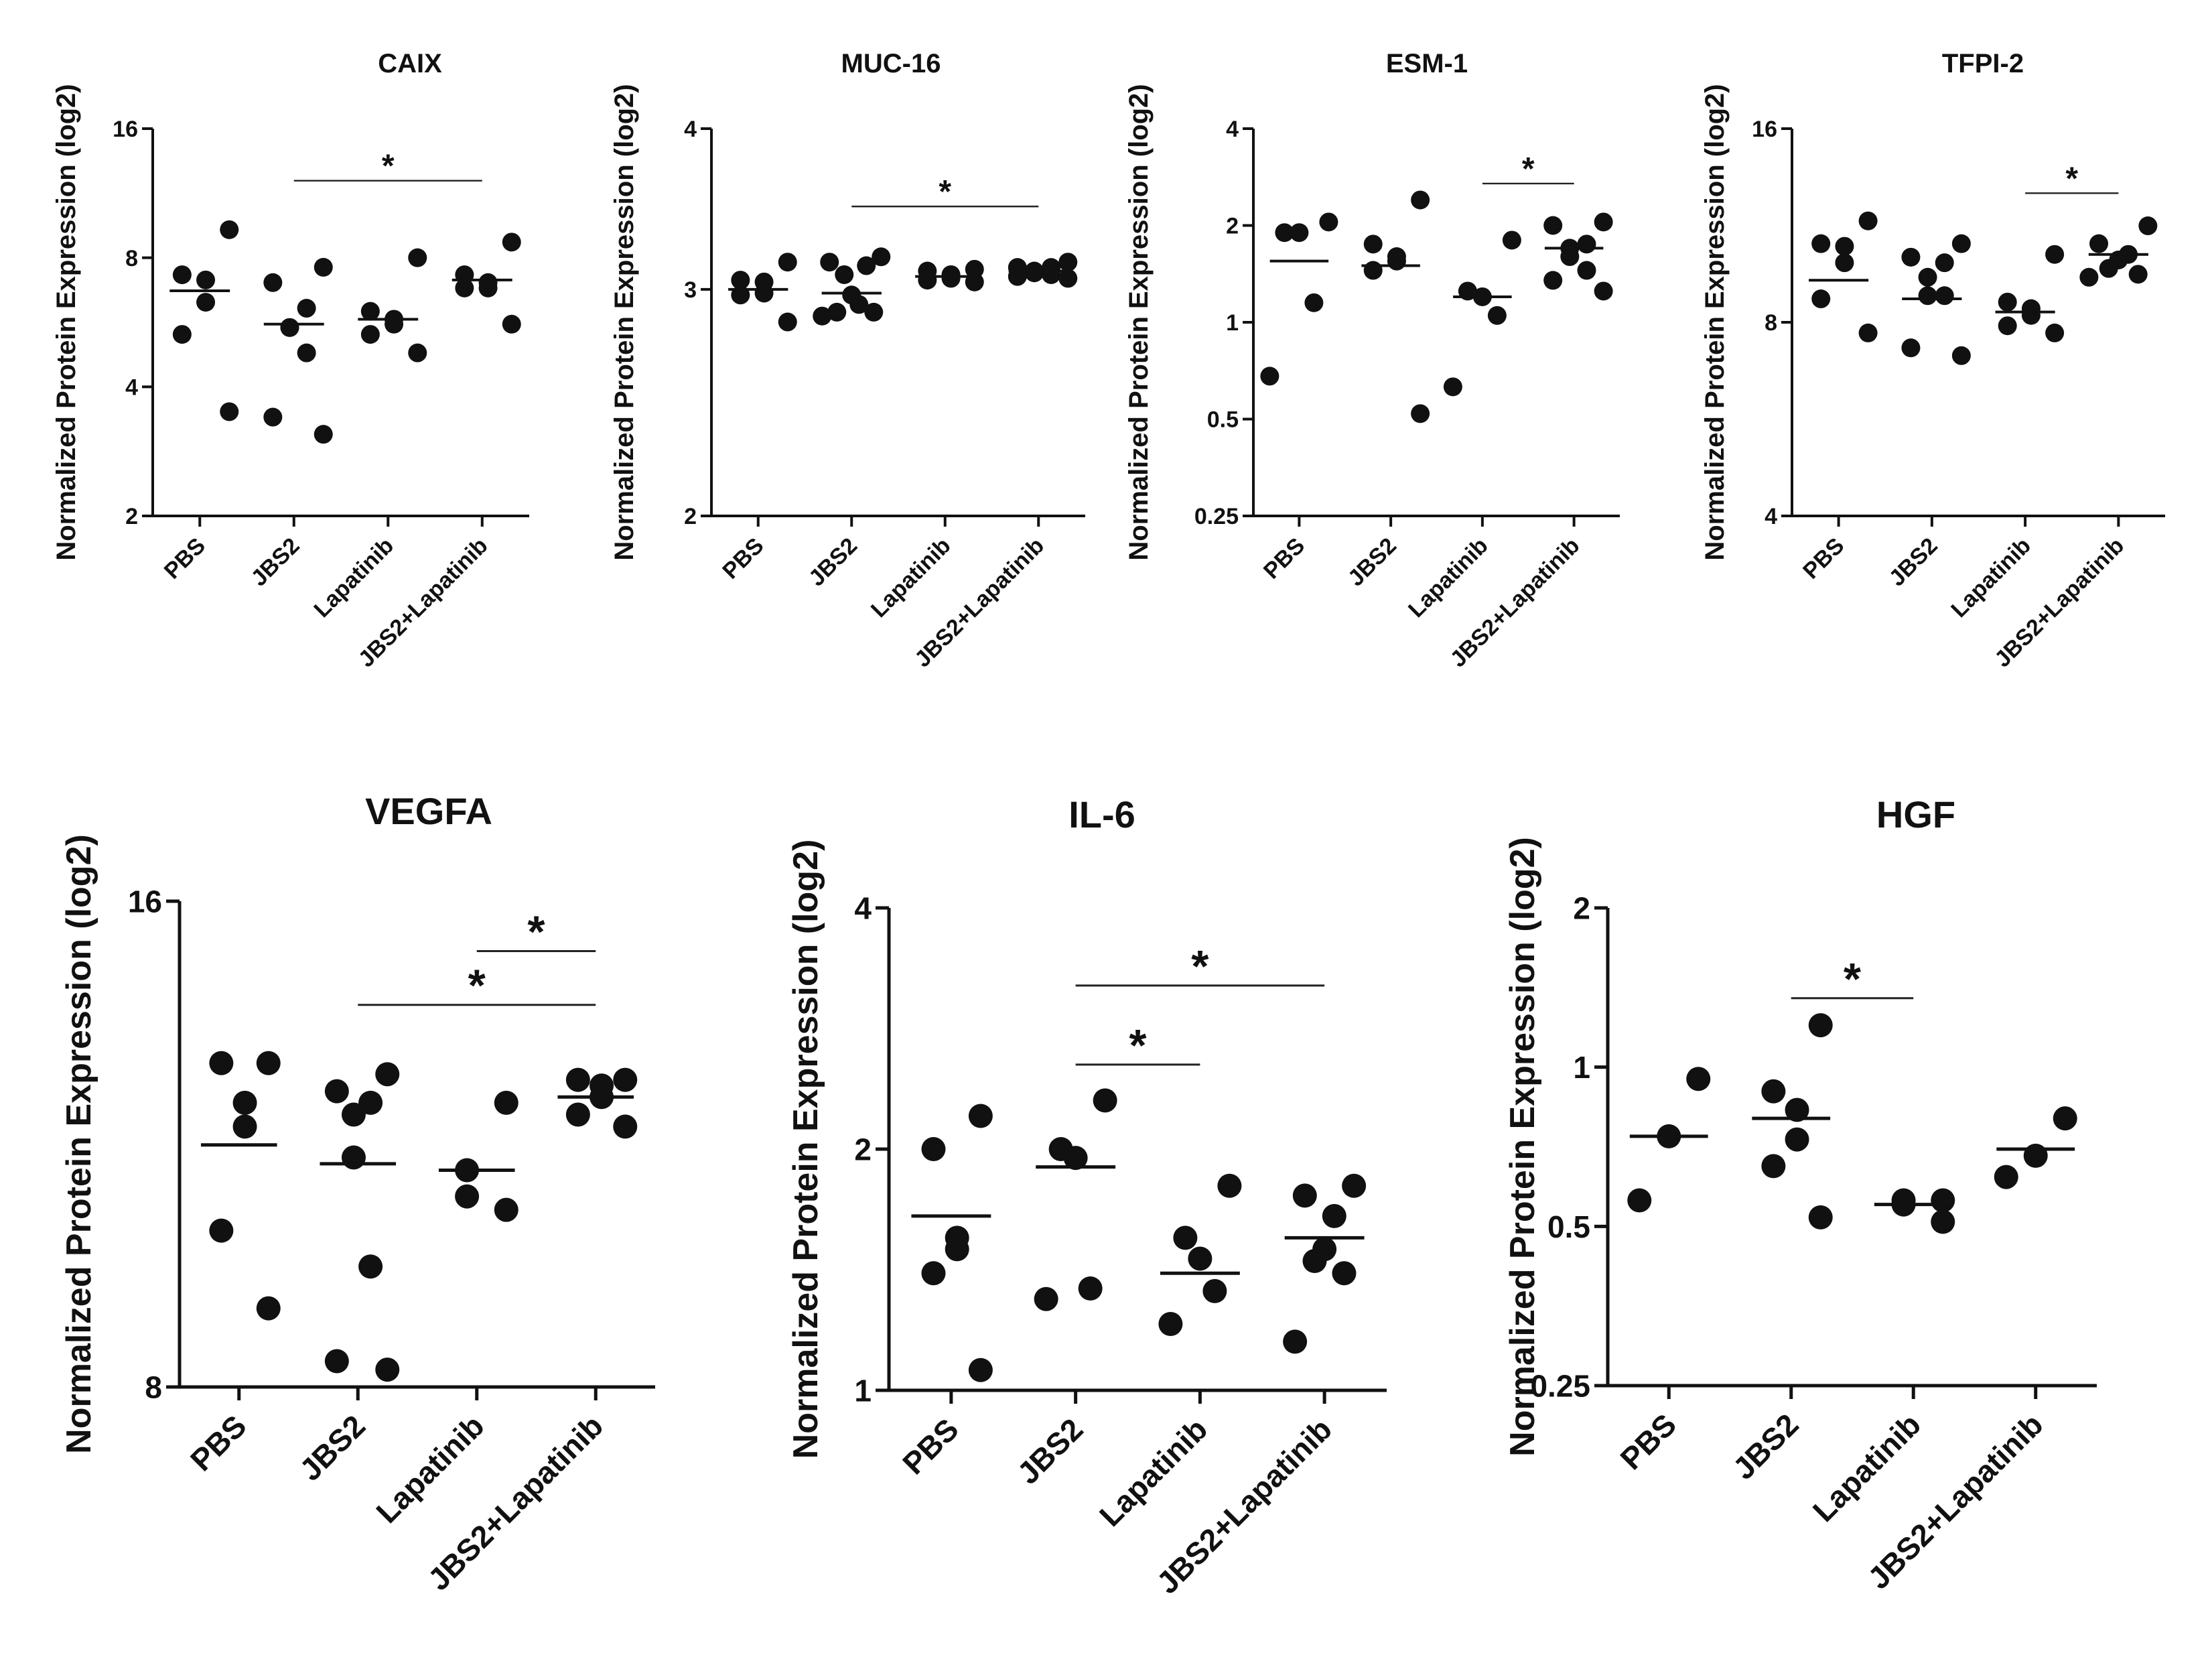  I want to click on y-tick-label: 1, so click(1233, 323).